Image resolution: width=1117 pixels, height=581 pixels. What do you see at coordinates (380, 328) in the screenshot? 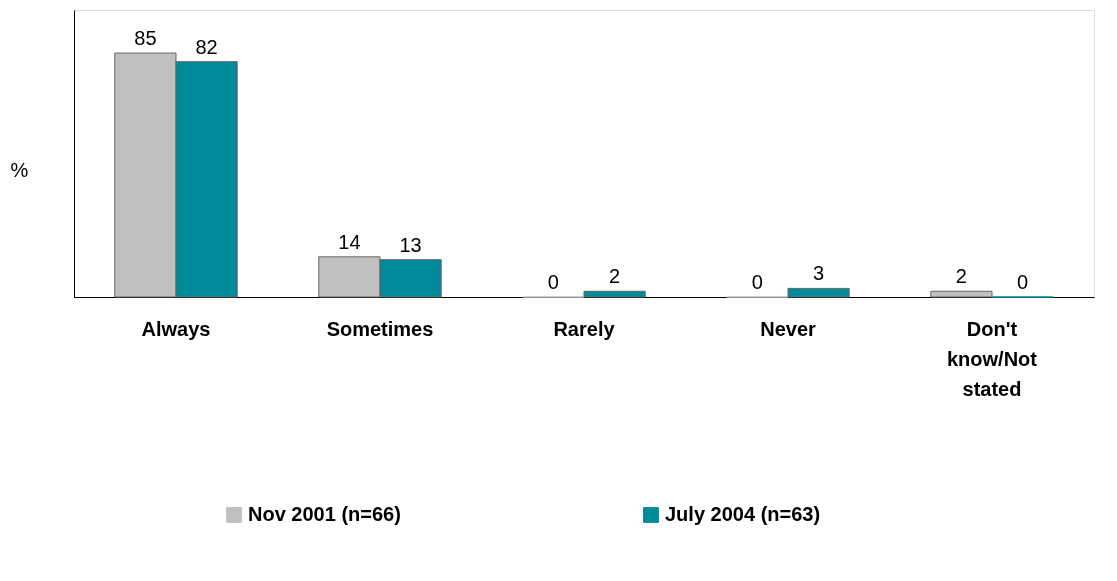
I see `x-tick-label: Sometimes` at bounding box center [380, 328].